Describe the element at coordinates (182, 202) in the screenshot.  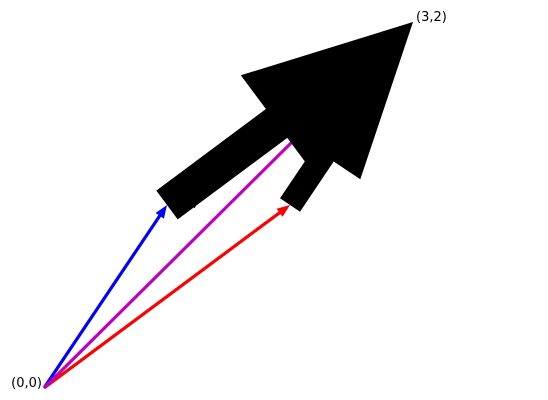
I see `point-label-1-1: (1,1)` at that location.